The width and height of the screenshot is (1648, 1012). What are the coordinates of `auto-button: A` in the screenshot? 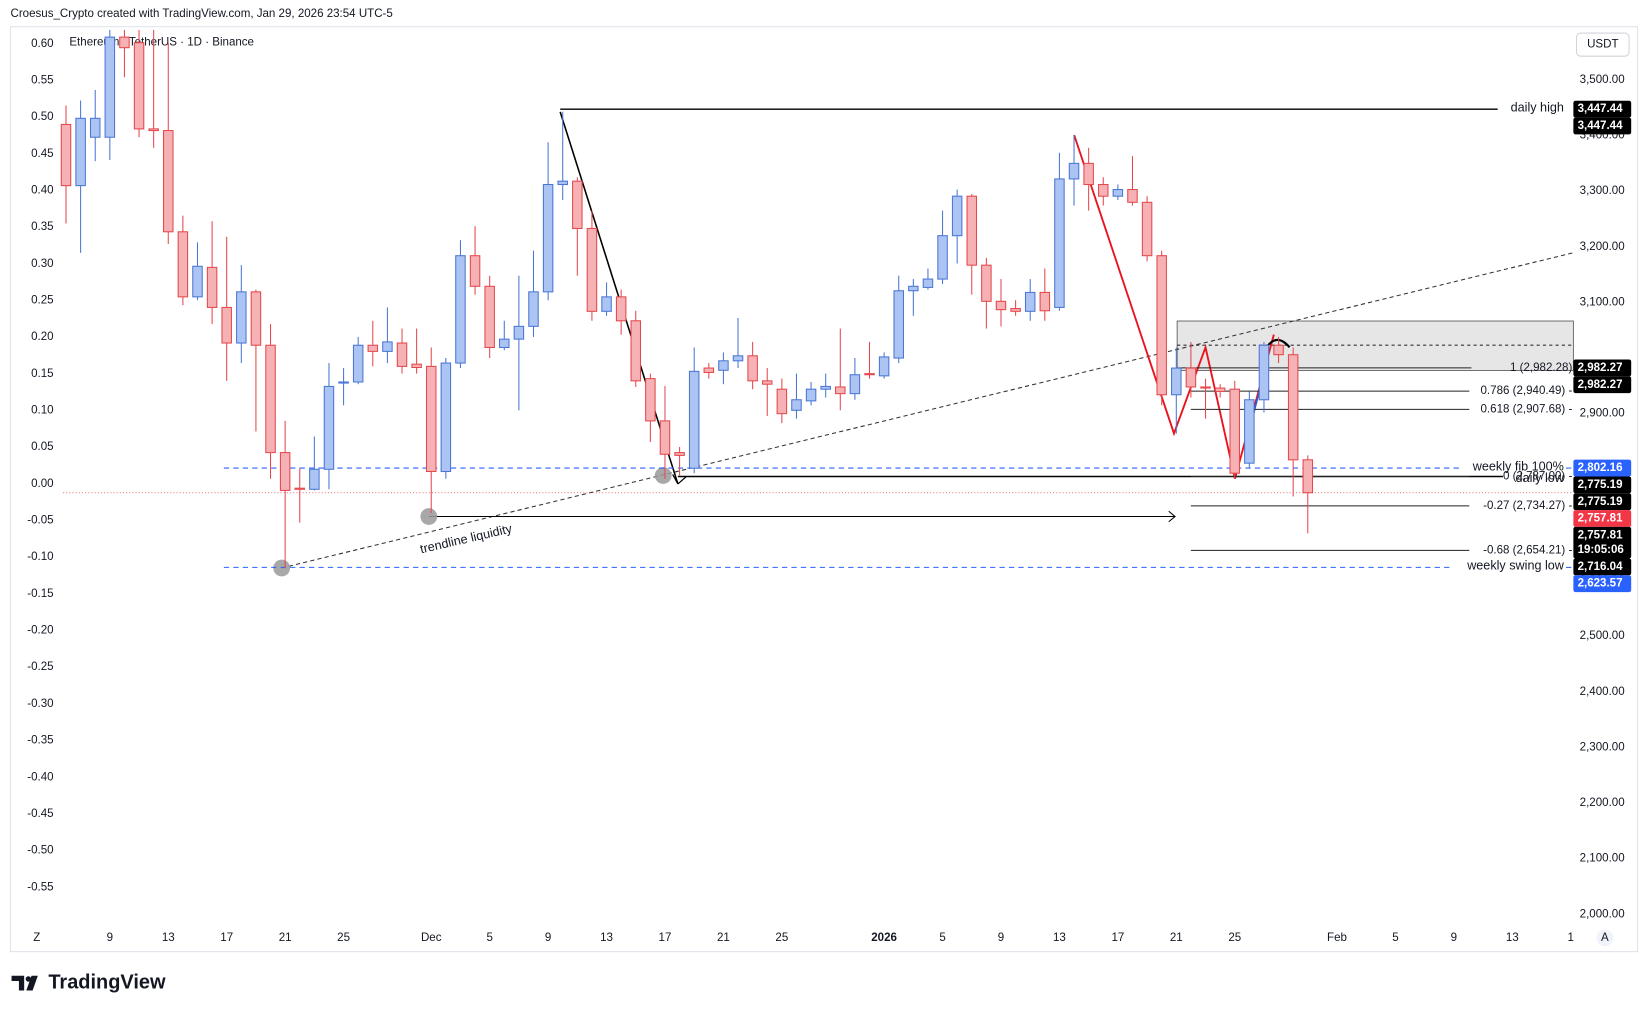 It's located at (1605, 938).